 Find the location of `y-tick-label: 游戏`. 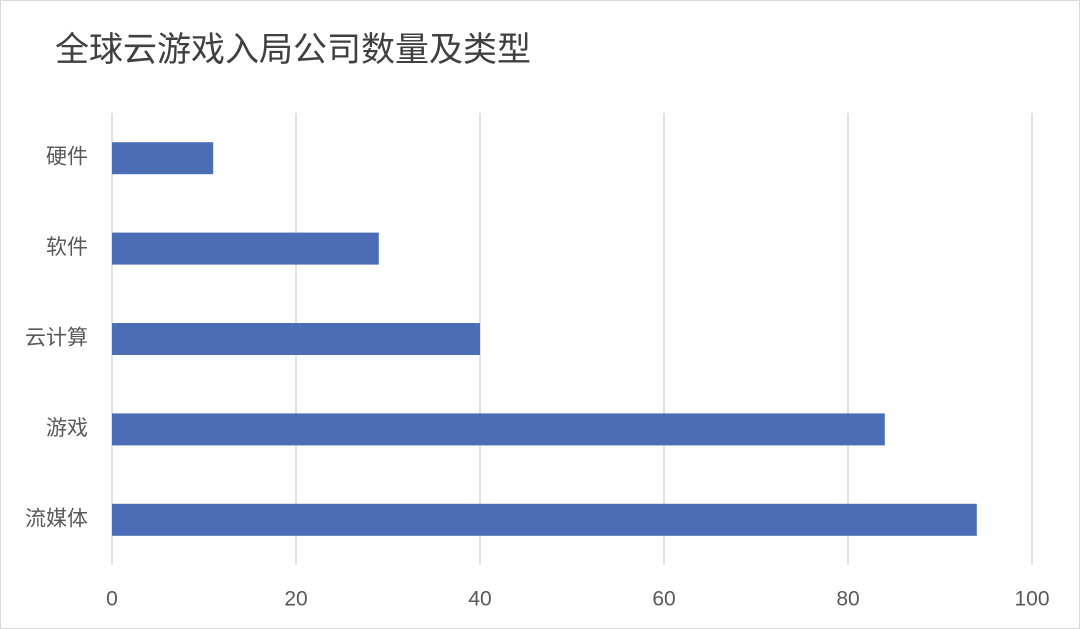

y-tick-label: 游戏 is located at coordinates (67, 428).